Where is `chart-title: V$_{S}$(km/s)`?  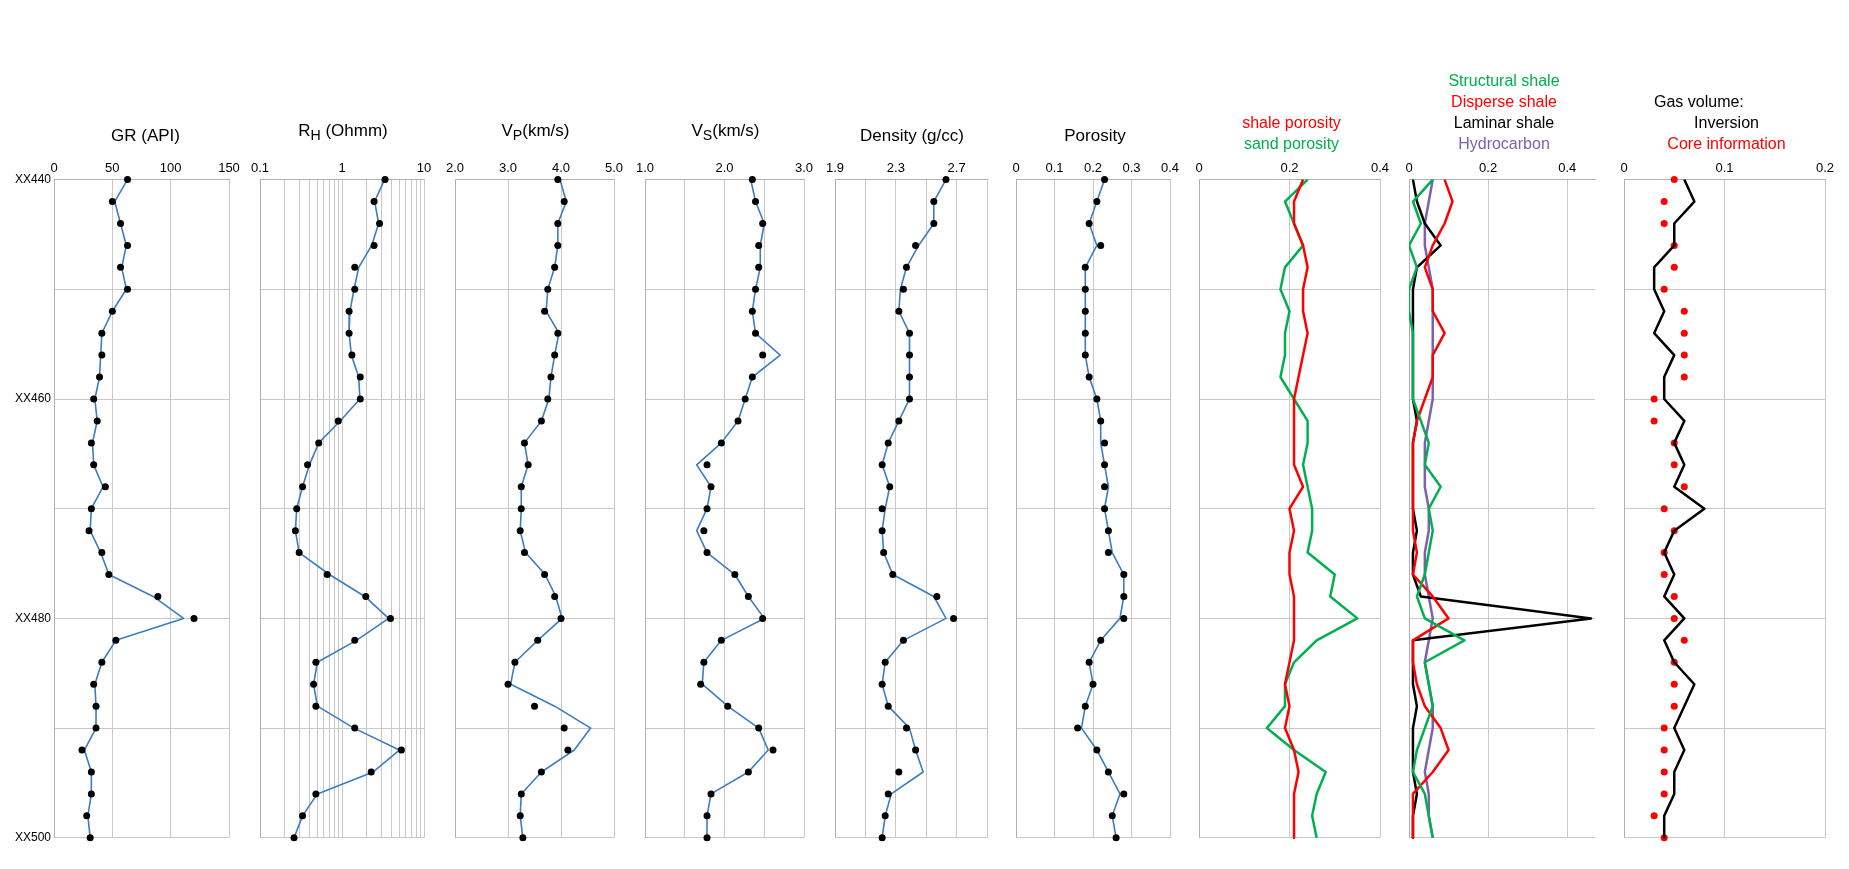 chart-title: V$_{S}$(km/s) is located at coordinates (725, 132).